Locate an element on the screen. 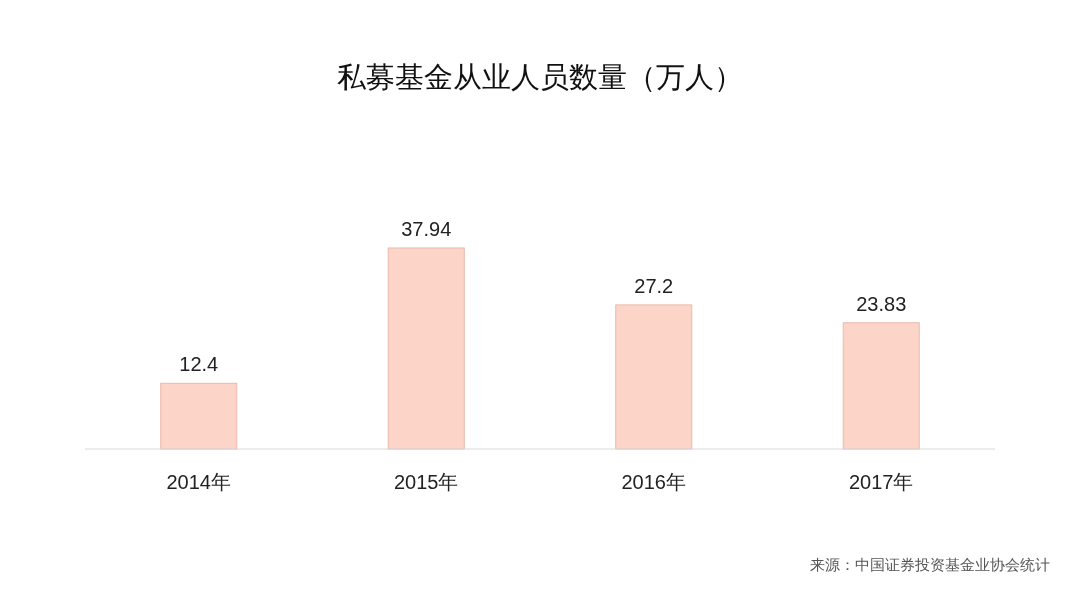 This screenshot has height=600, width=1080. annotation: 来源：中国证券投资基金业协会统计 is located at coordinates (930, 564).